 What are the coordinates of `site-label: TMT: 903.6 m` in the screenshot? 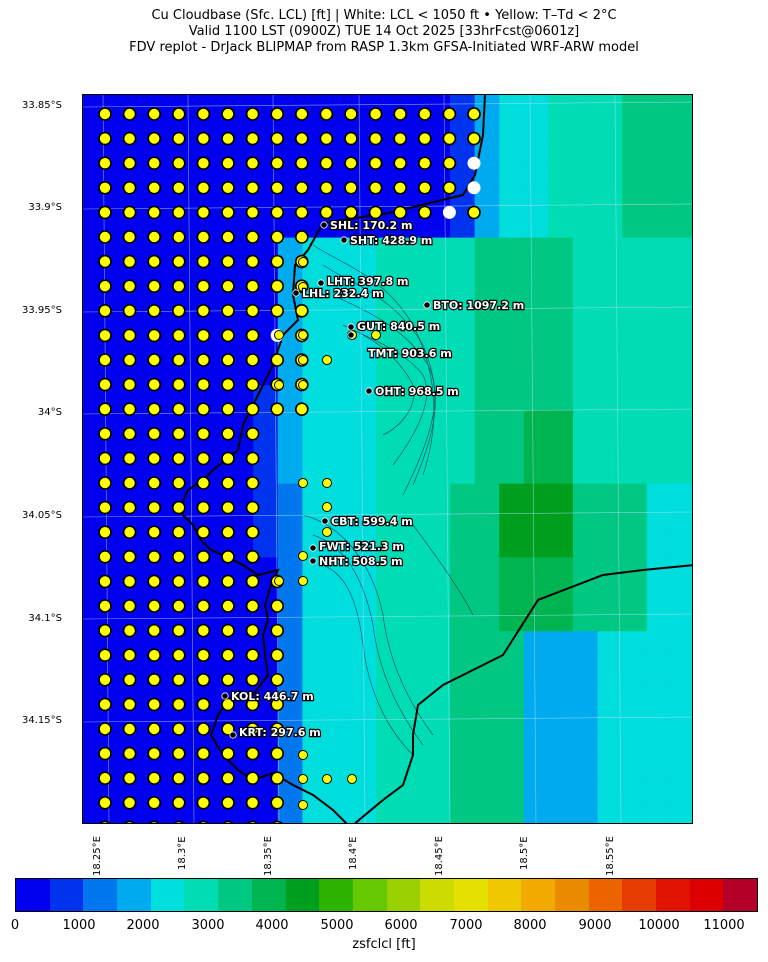 It's located at (410, 353).